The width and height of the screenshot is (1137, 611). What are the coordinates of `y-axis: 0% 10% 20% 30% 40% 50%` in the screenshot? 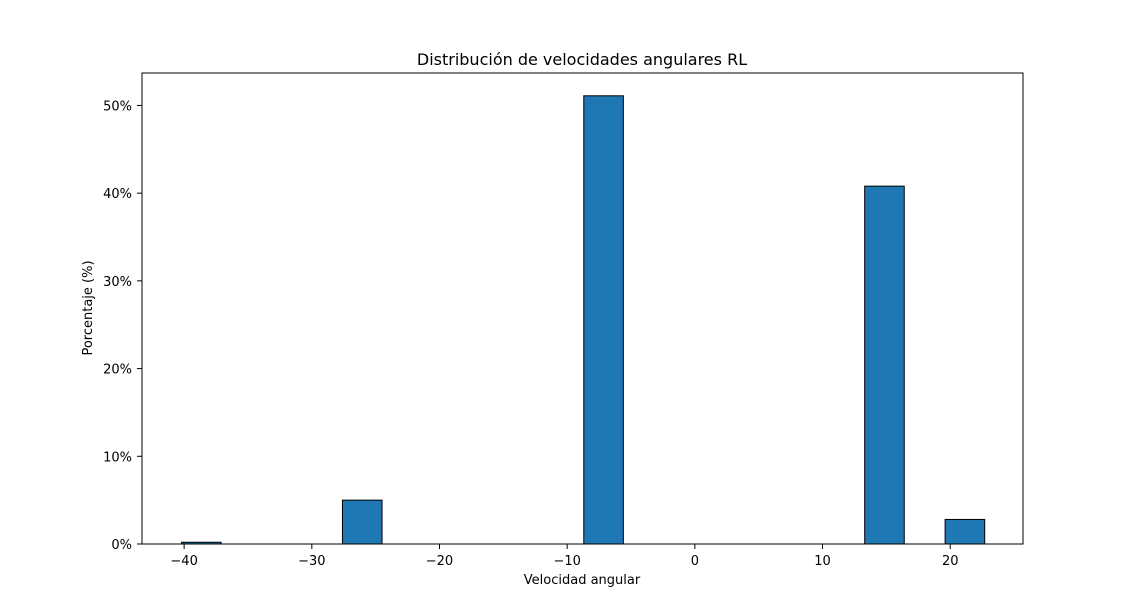 It's located at (122, 326).